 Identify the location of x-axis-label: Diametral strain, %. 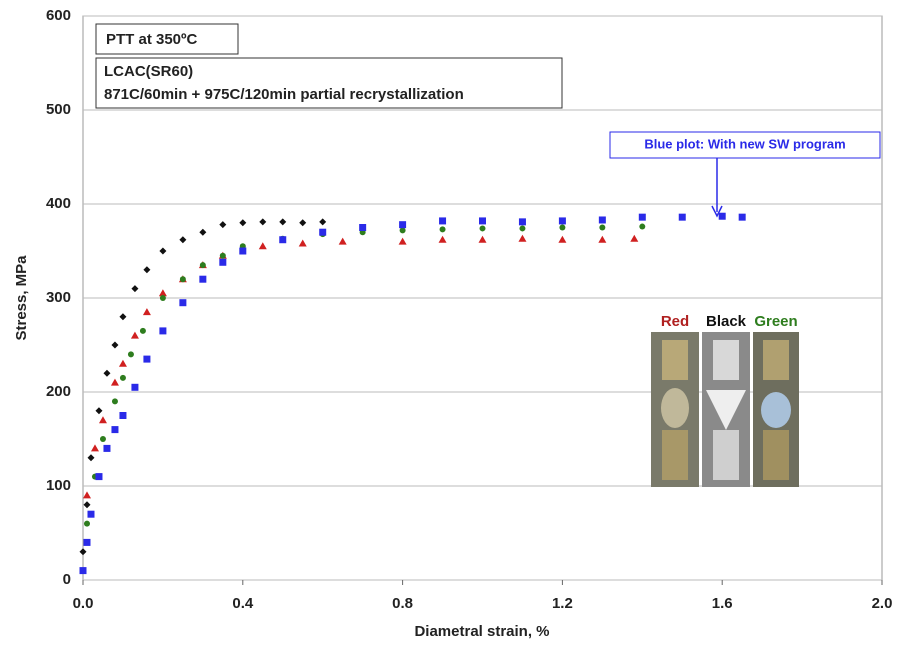
(481, 631).